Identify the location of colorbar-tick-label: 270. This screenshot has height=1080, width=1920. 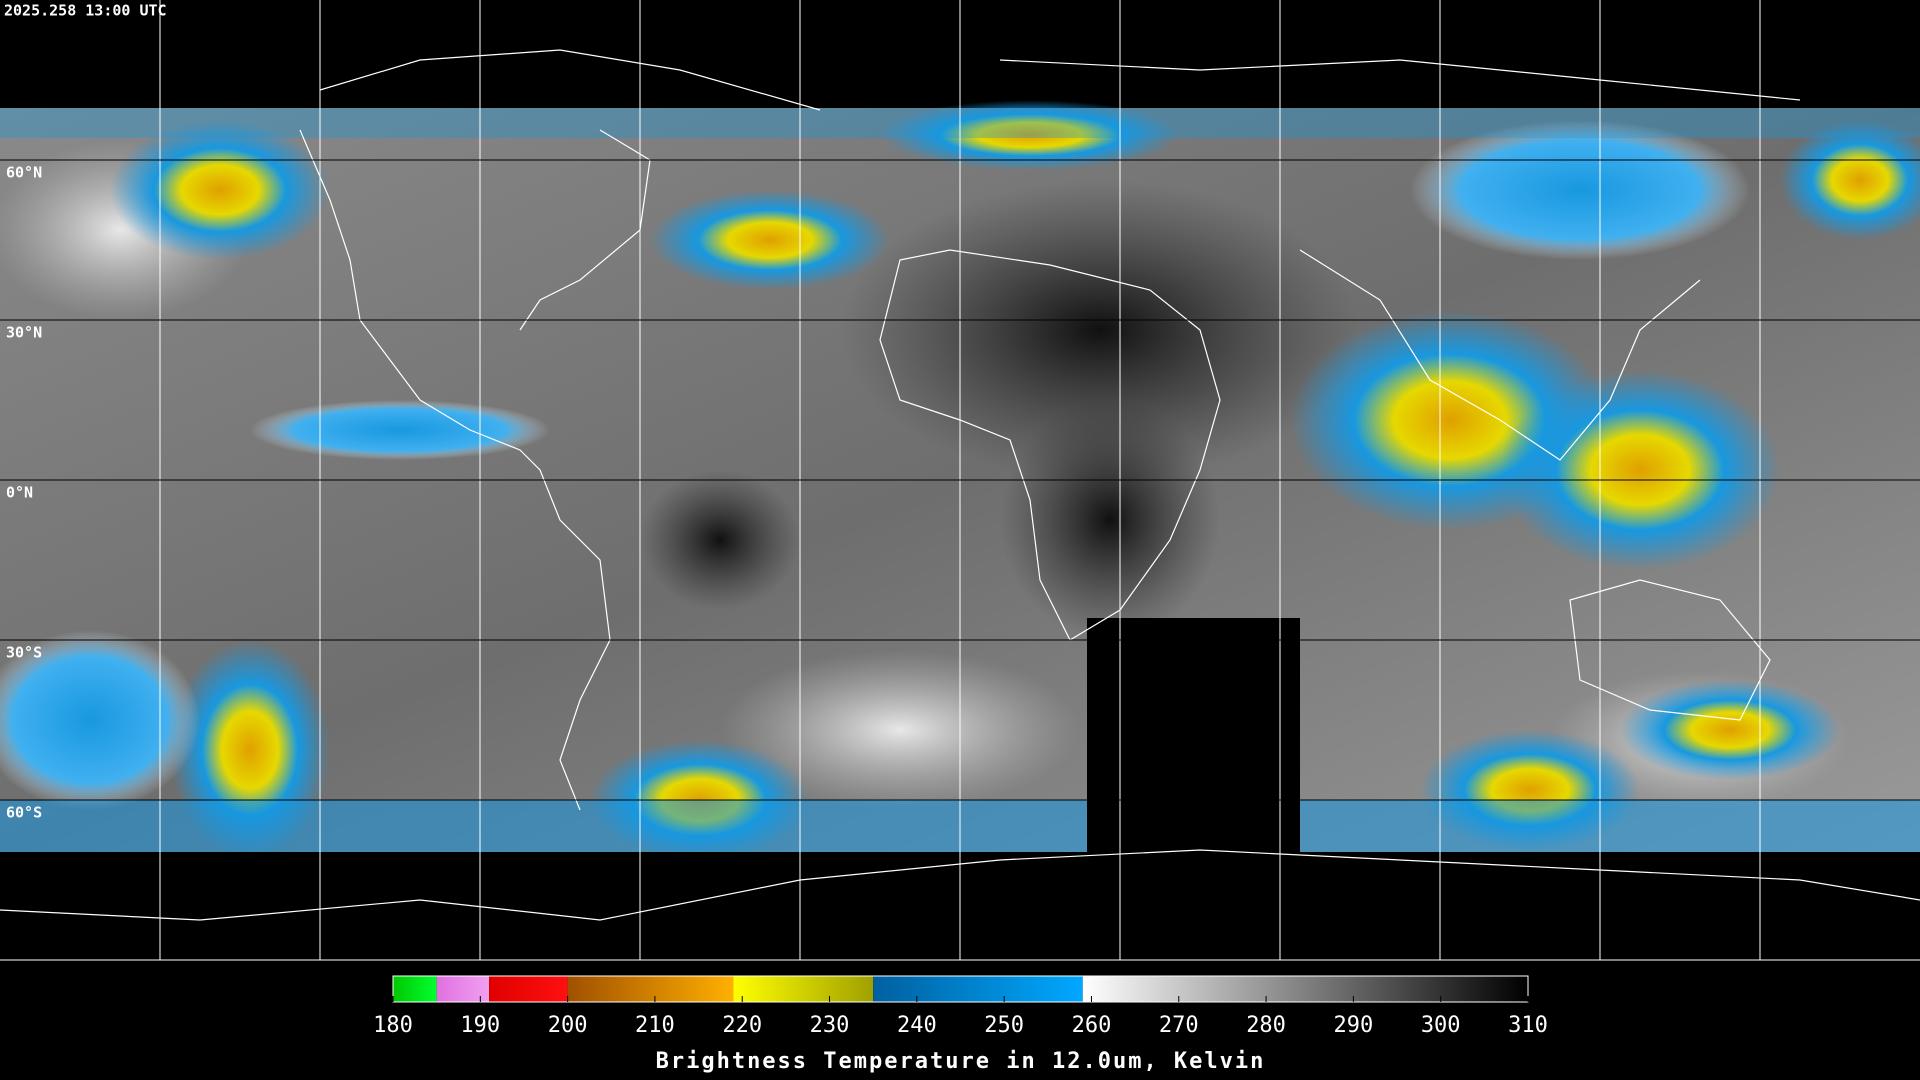
(1179, 1025).